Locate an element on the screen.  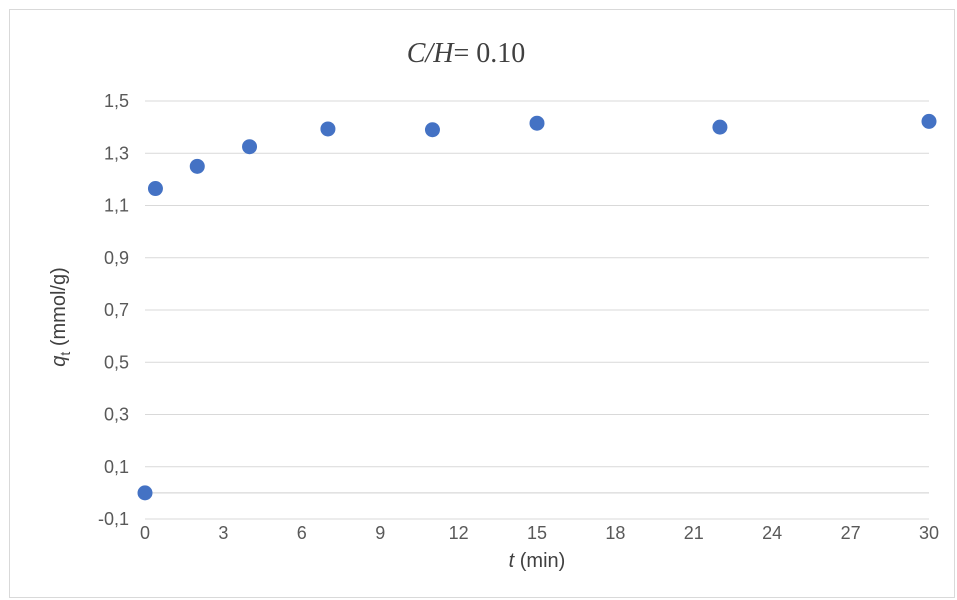
x-tick-label: 3 is located at coordinates (223, 533).